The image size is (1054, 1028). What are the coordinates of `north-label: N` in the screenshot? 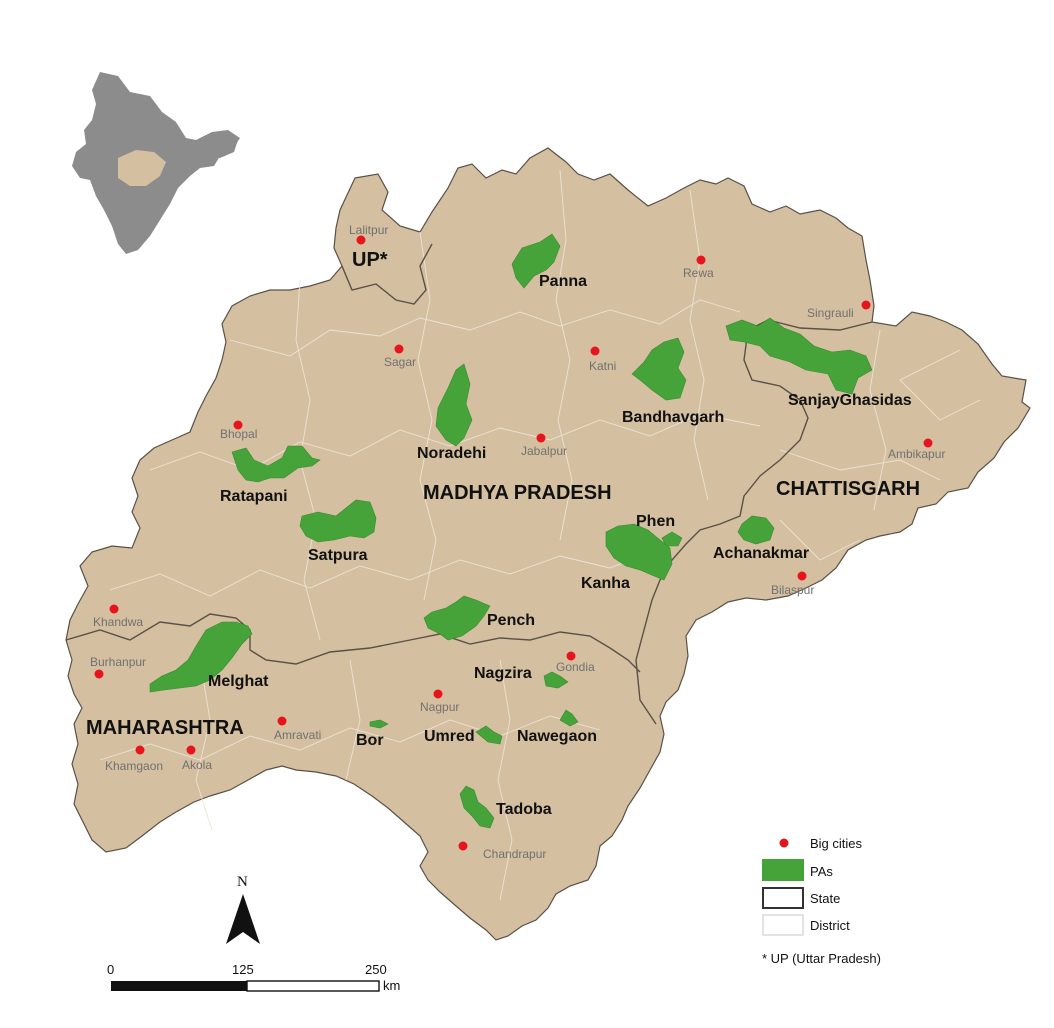 It's located at (242, 882).